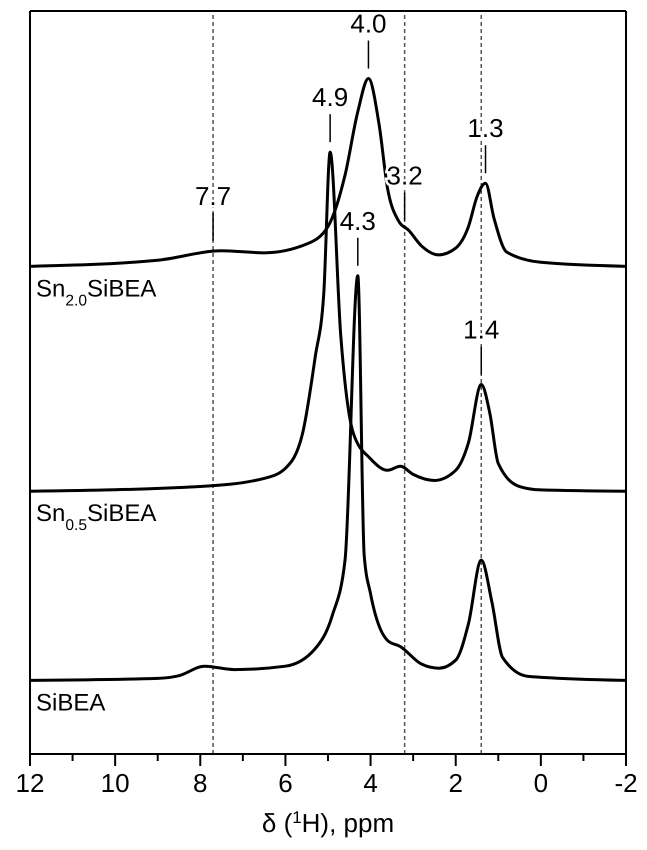  Describe the element at coordinates (96, 292) in the screenshot. I see `series-label: Sn$_{2.0}$SiBEA` at that location.